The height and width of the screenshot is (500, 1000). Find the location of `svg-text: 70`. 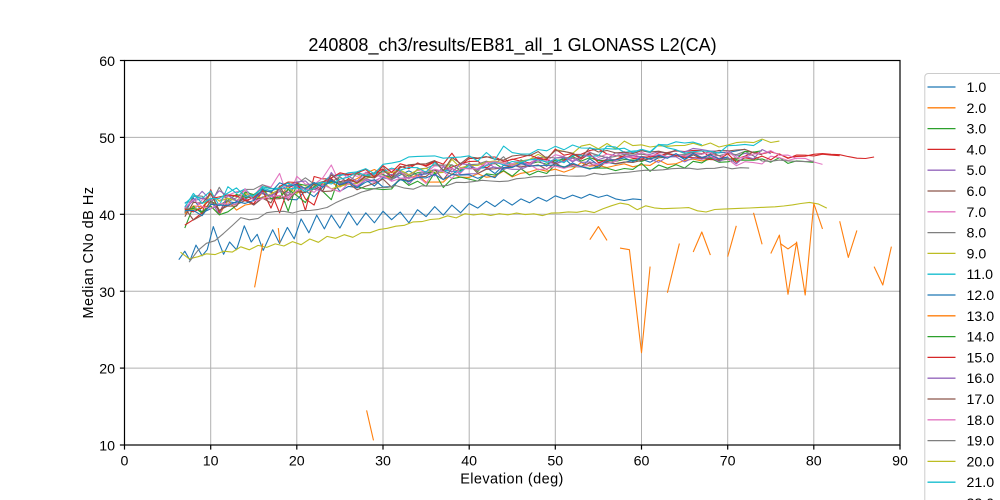

svg-text: 70 is located at coordinates (728, 462).